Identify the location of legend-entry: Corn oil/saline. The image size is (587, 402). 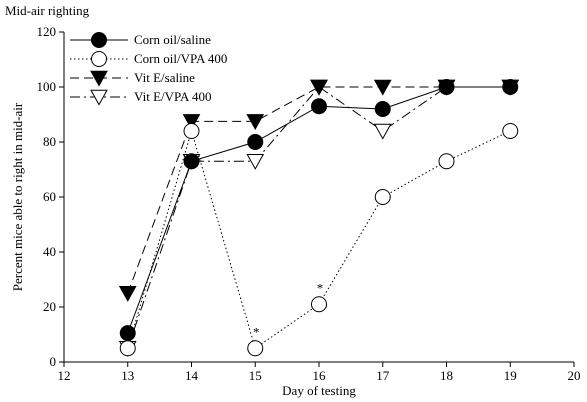
(140, 40).